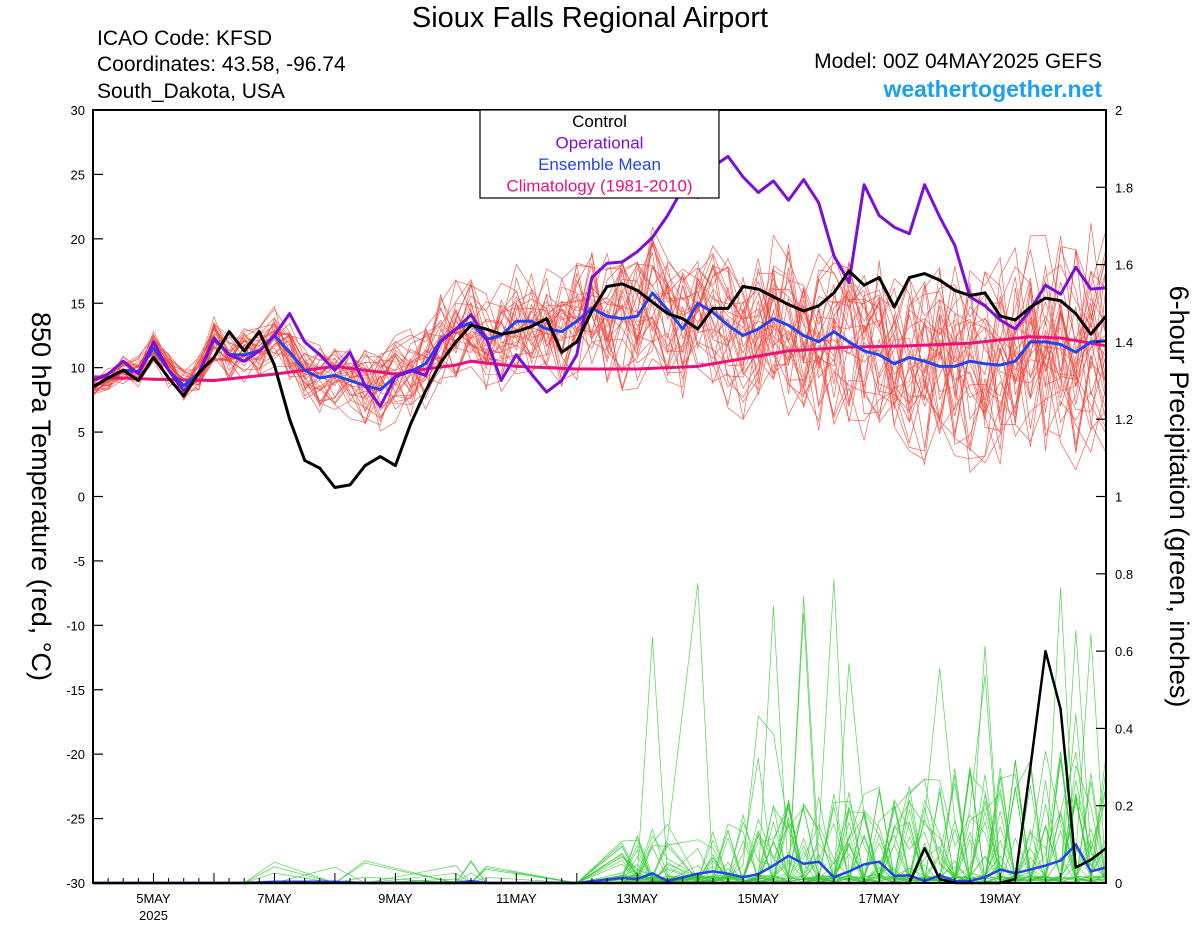 The image size is (1200, 927). I want to click on y-left-tick-label: 5, so click(81, 432).